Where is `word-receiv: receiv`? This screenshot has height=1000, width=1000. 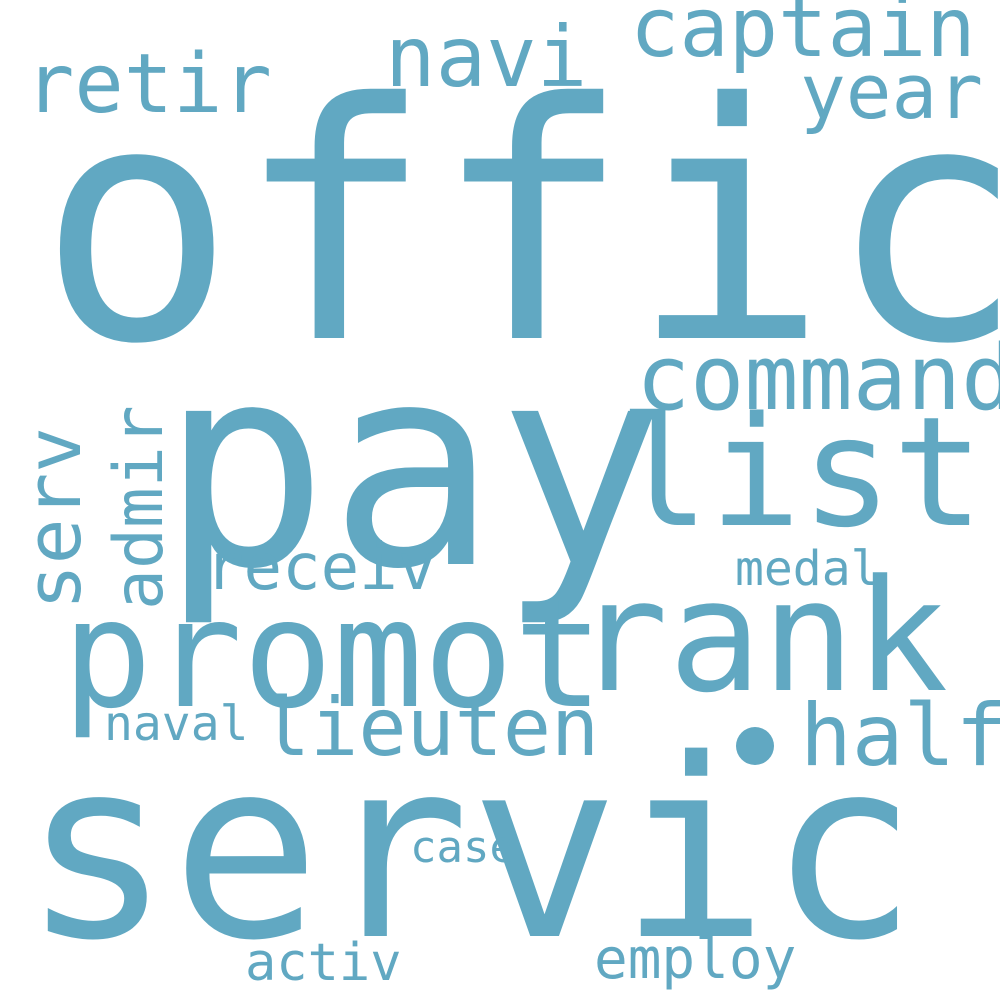
word-receiv: receiv is located at coordinates (321, 568).